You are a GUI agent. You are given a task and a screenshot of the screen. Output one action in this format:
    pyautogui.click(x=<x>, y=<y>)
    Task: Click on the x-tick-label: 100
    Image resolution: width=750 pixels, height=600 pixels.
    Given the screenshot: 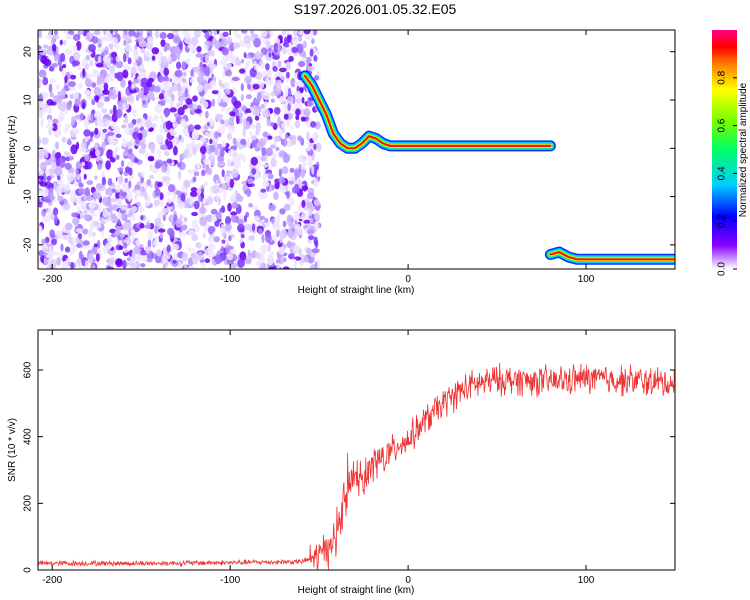 What is the action you would take?
    pyautogui.click(x=586, y=279)
    